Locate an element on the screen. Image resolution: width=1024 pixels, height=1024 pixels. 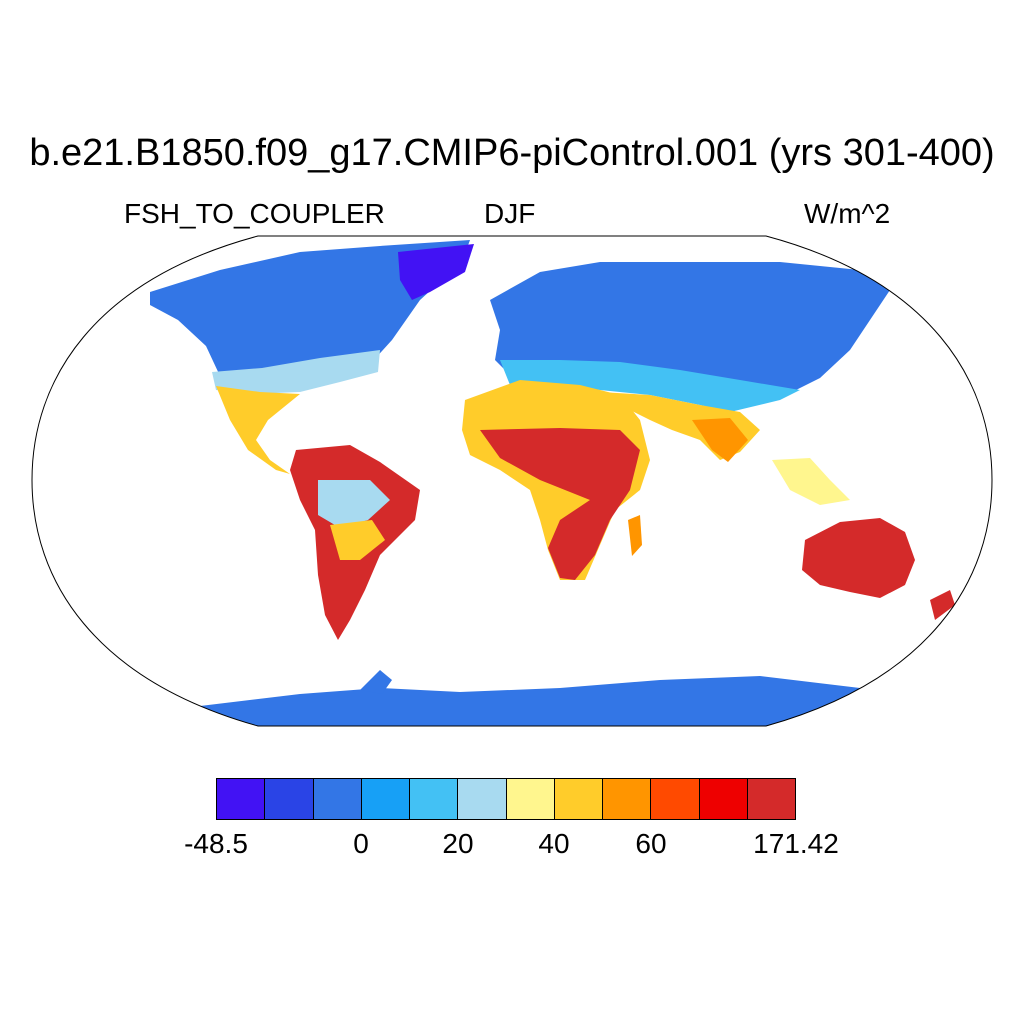
greenland is located at coordinates (436, 272).